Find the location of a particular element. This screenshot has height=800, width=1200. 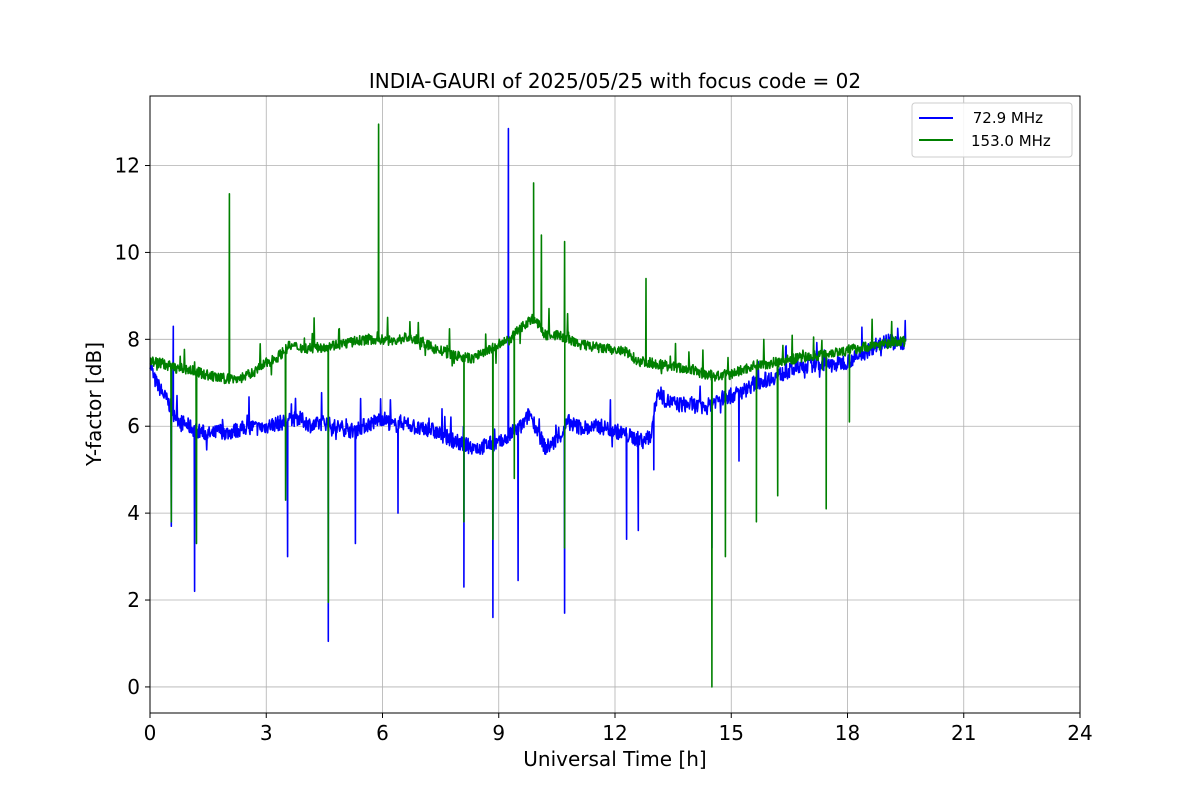

legend-label-153-mhz: 153.0 MHz is located at coordinates (1011, 141).